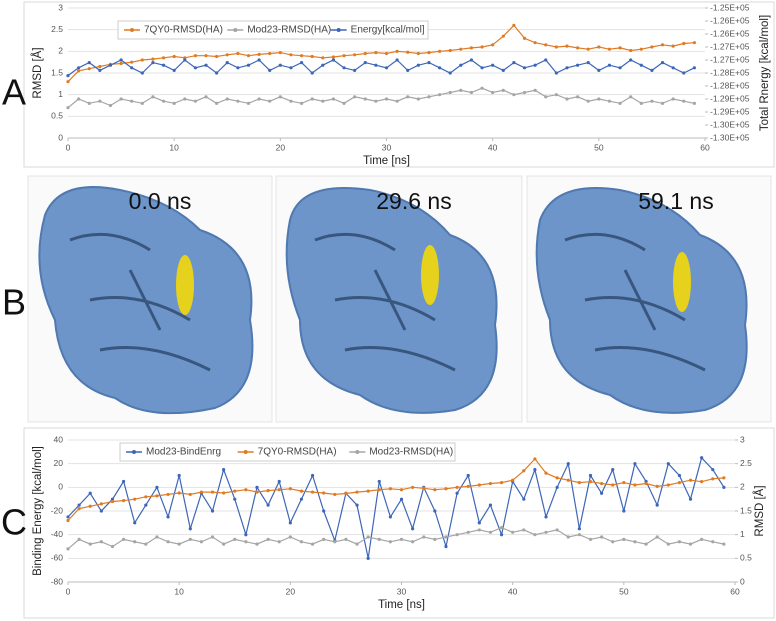  I want to click on y-tick-label: -40, so click(57, 534).